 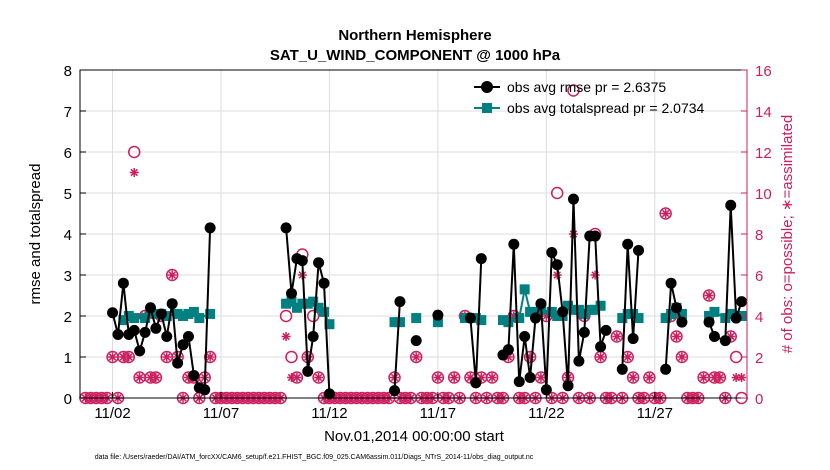 What do you see at coordinates (487, 87) in the screenshot?
I see `legend-rmse-marker` at bounding box center [487, 87].